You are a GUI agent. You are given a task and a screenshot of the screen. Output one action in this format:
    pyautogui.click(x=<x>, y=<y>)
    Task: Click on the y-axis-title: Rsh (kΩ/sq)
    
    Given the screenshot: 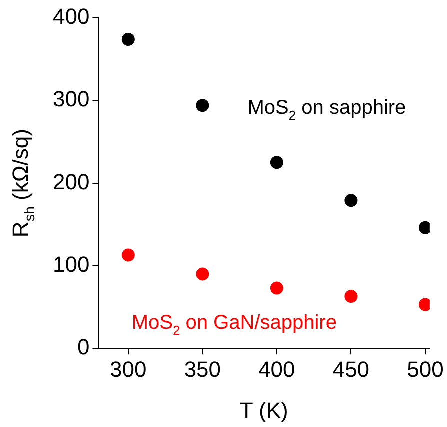 What is the action you would take?
    pyautogui.click(x=23, y=183)
    